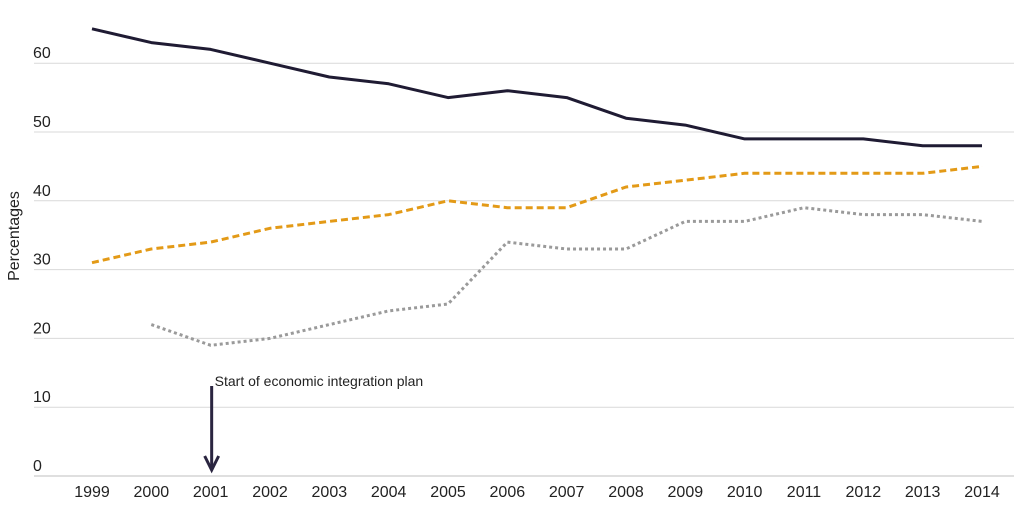 The height and width of the screenshot is (512, 1024). I want to click on x-tick-label: 2004, so click(389, 492).